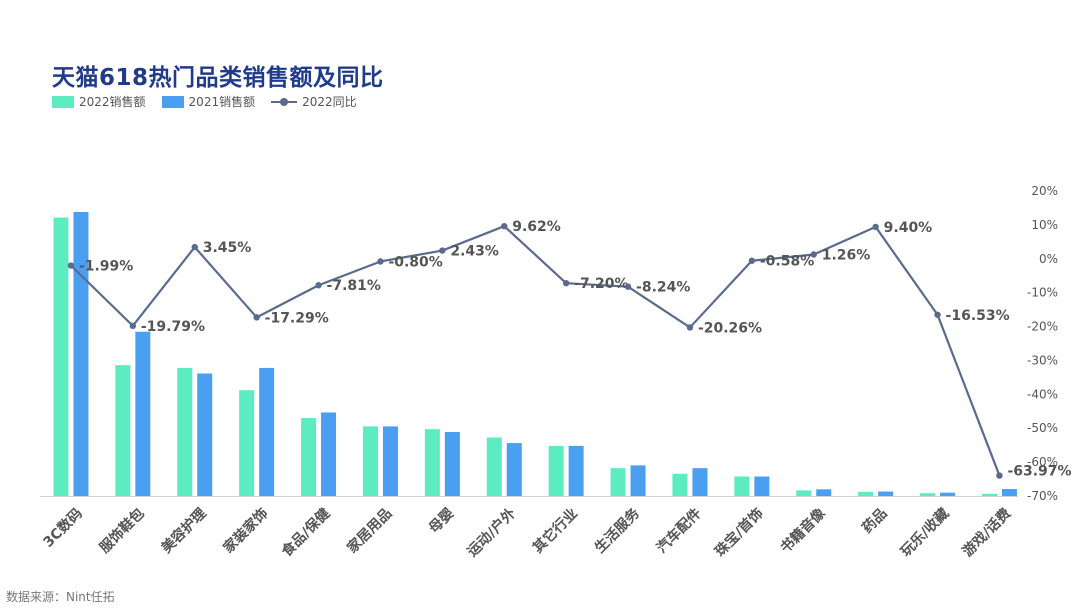  I want to click on yoy-data-label-1: -19.79%, so click(173, 327).